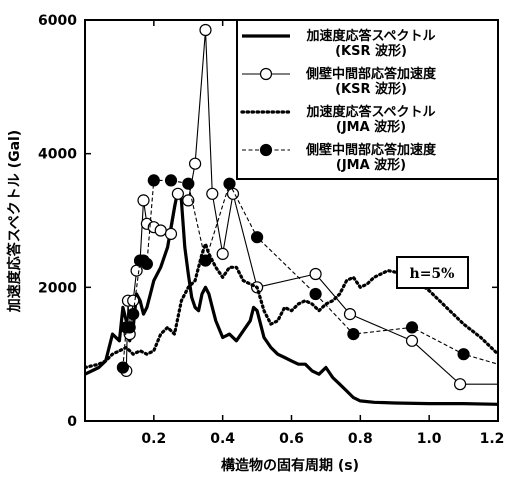  What do you see at coordinates (370, 43) in the screenshot?
I see `legend-label-1: 加速度応答スペクトル(KSR 波形)` at bounding box center [370, 43].